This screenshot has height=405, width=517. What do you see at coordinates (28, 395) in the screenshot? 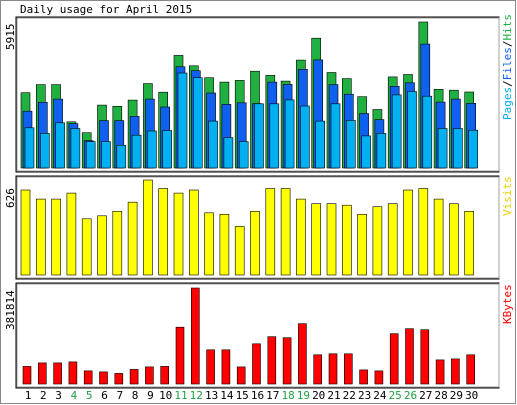
I see `day-label-1: 1` at bounding box center [28, 395].